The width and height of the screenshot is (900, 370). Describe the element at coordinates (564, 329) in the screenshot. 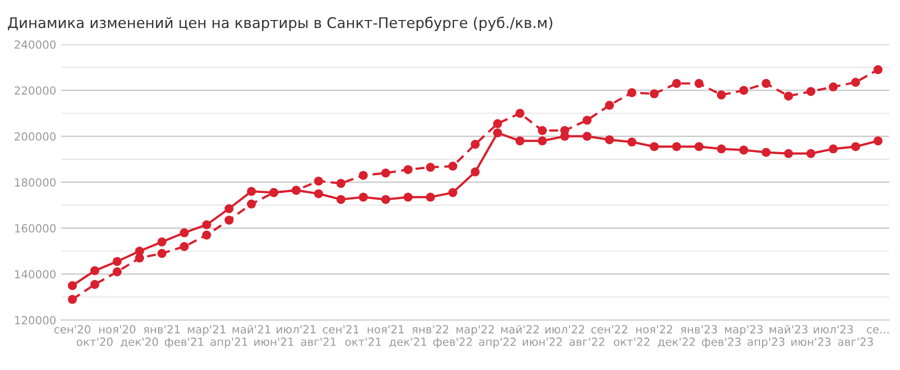

I see `x-tick-label: июл'22` at that location.